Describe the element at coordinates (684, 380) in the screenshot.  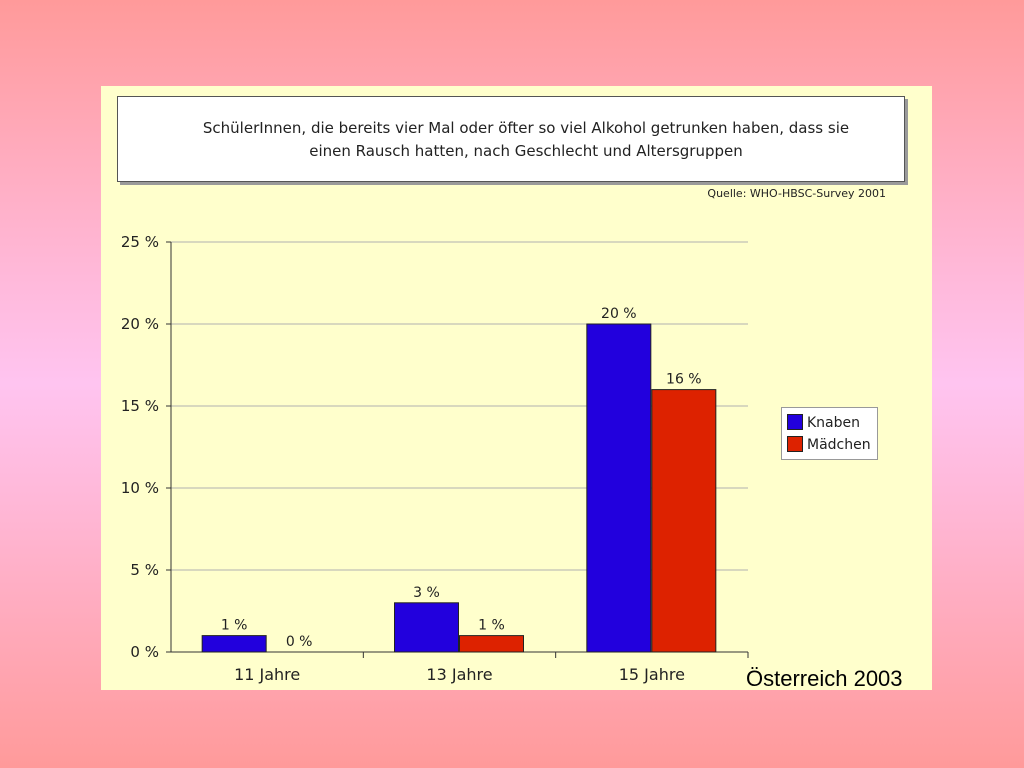
I see `data-label: 16 %` at that location.